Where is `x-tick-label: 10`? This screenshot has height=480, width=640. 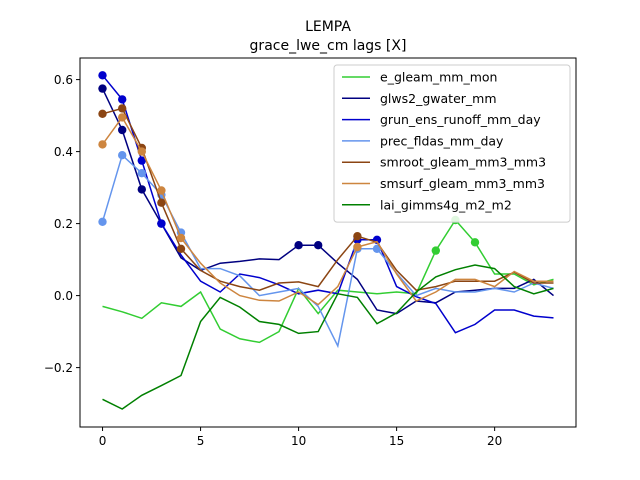
x-tick-label: 10 is located at coordinates (298, 441).